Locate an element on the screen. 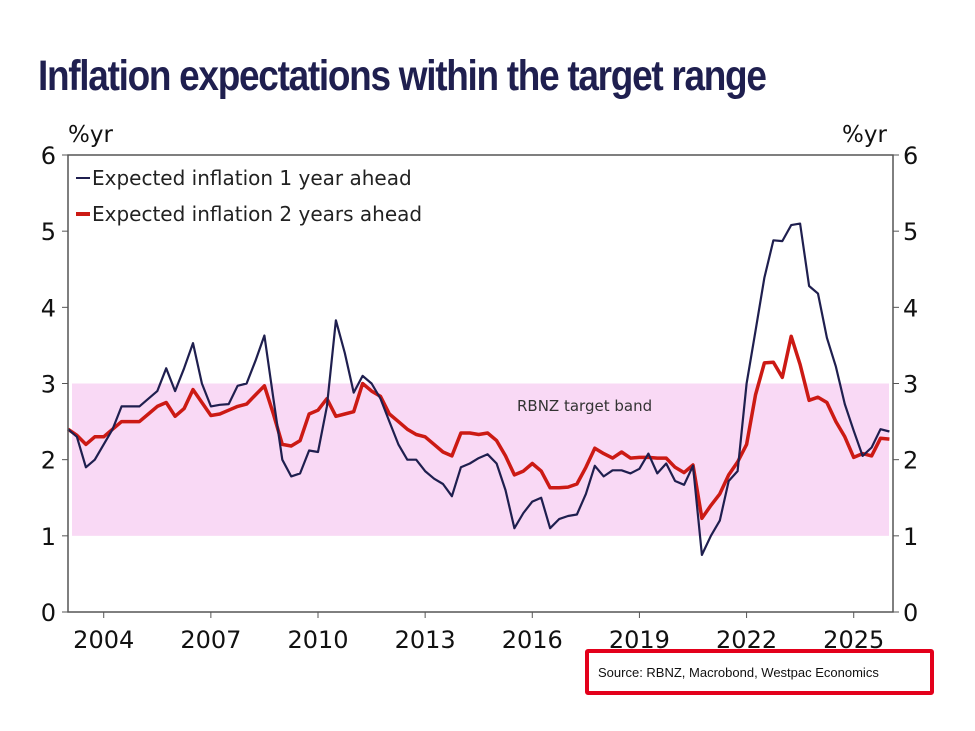  y-tick-label-right: 1 is located at coordinates (910, 537).